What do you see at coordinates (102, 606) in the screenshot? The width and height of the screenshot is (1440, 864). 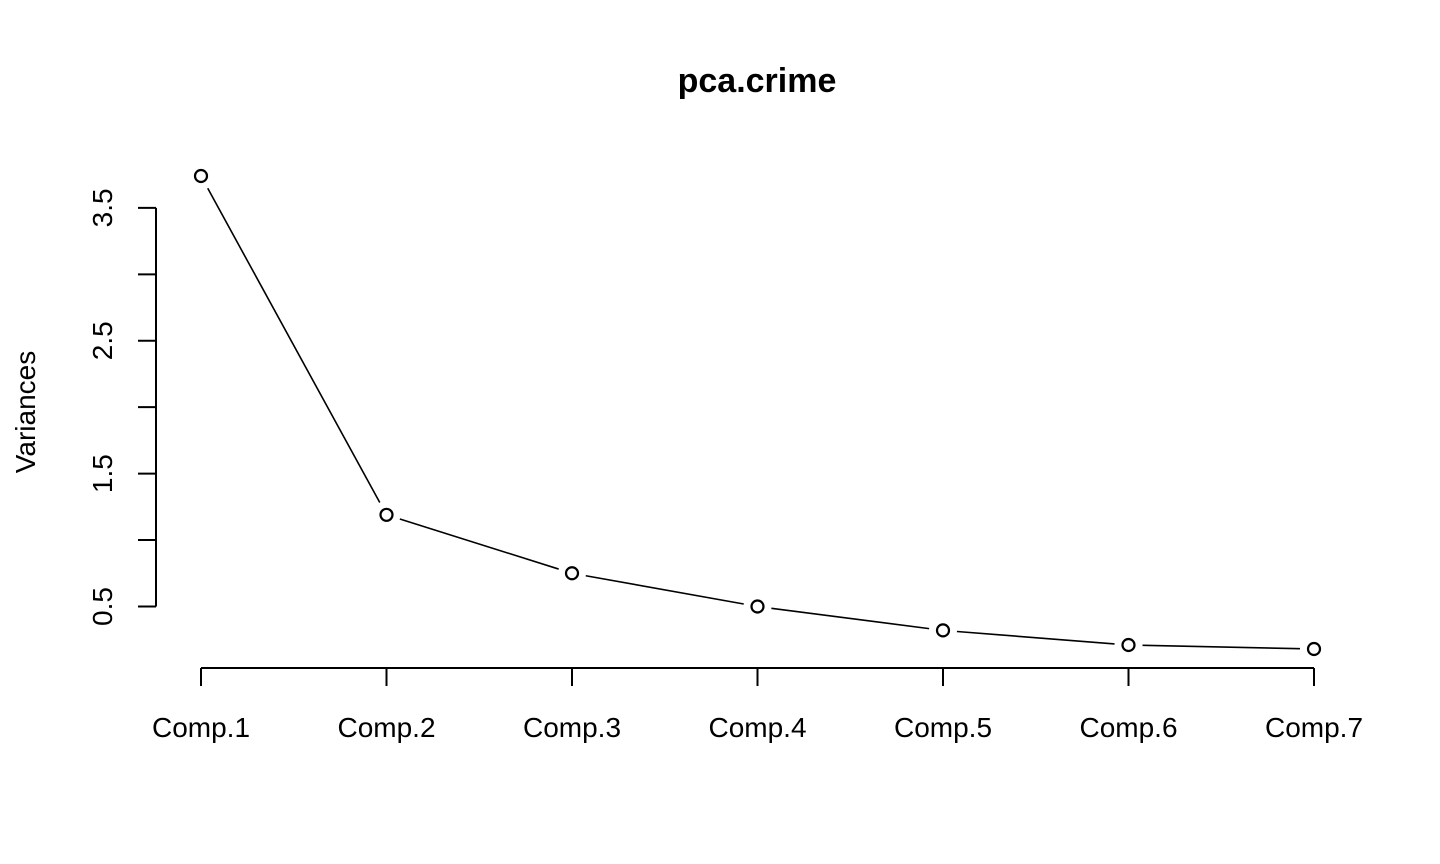 I see `y-tick-label: 0.5` at bounding box center [102, 606].